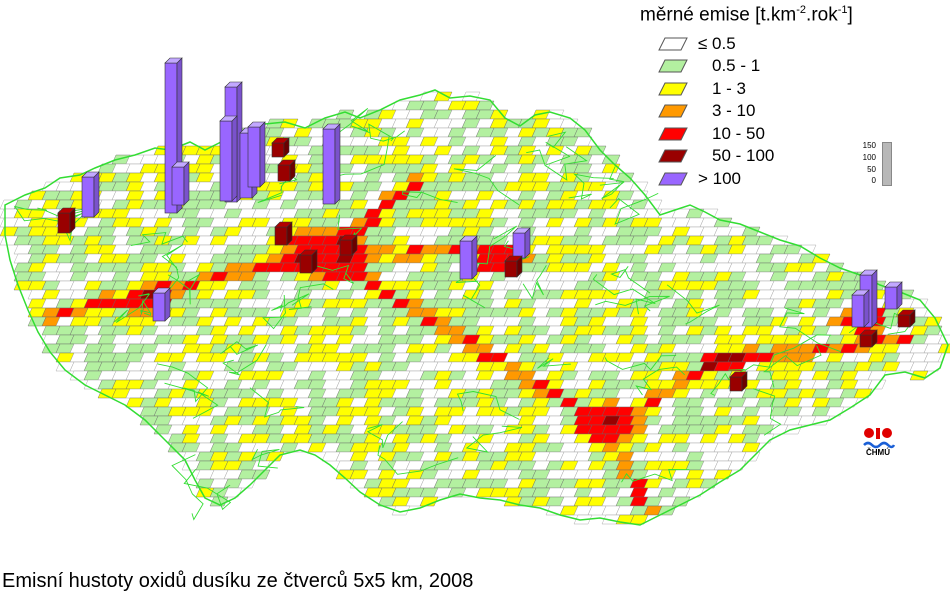 This screenshot has height=598, width=950. I want to click on scale-bar, so click(887, 164).